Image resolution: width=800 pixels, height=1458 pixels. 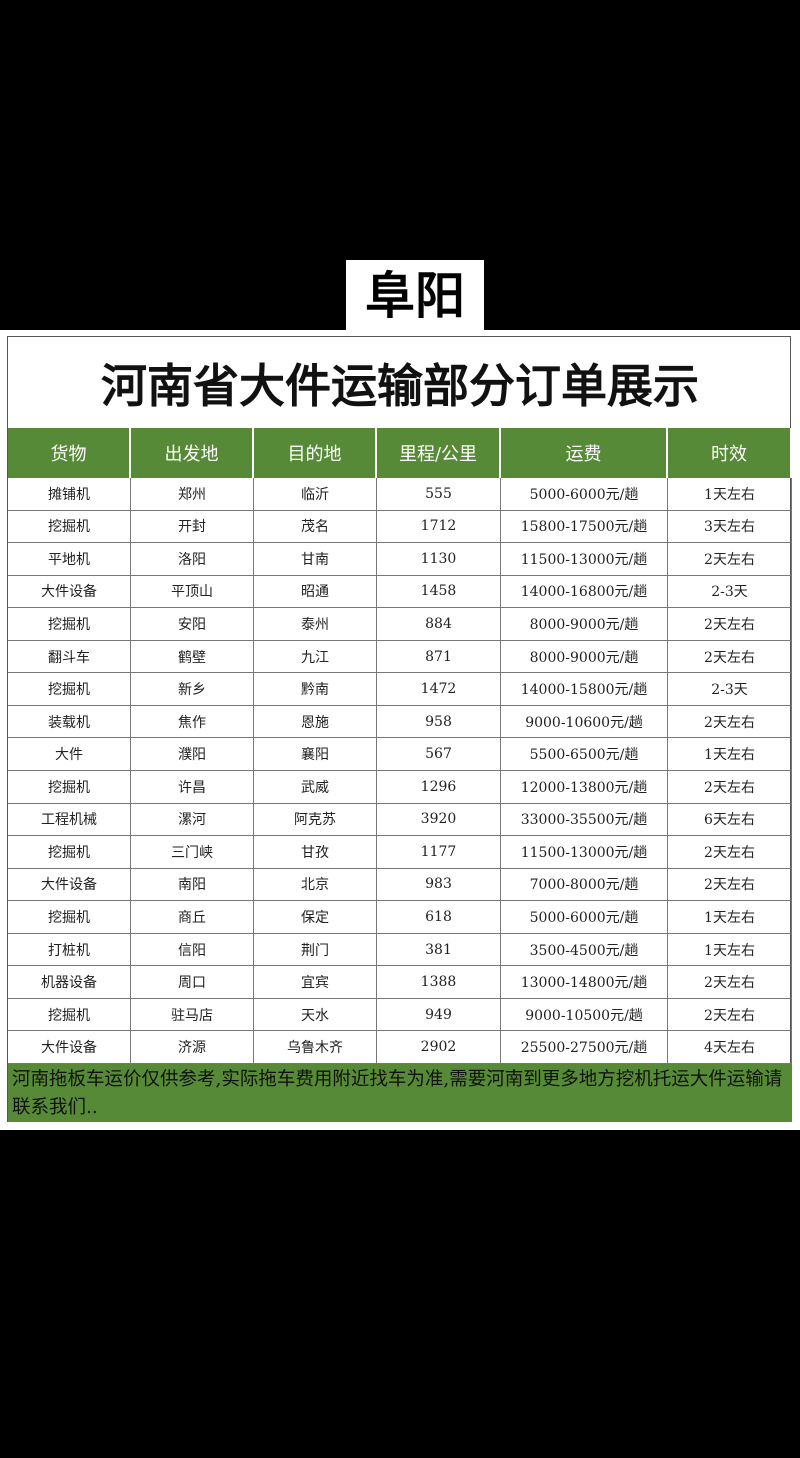 I want to click on column-header: 时效, so click(x=730, y=453).